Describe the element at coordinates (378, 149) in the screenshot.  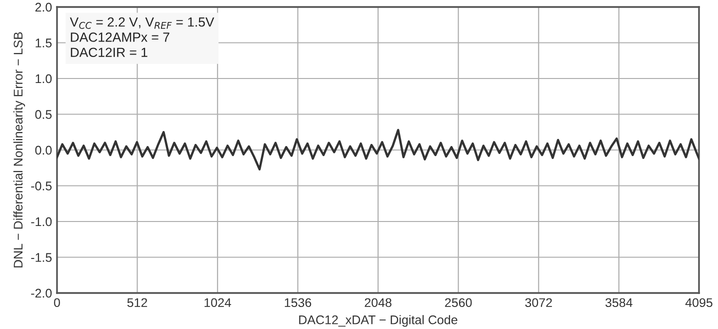
I see `line-series` at that location.